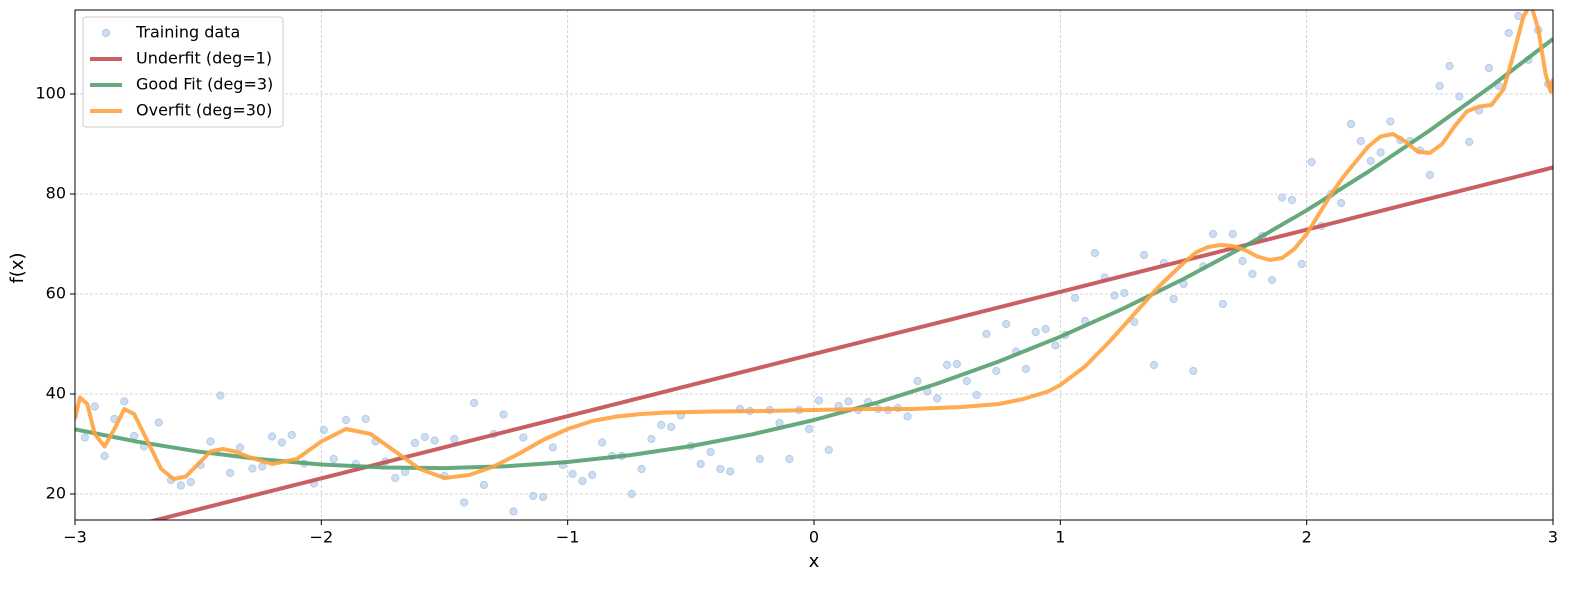 This screenshot has height=590, width=1589. I want to click on y-tick-label: 100, so click(50, 93).